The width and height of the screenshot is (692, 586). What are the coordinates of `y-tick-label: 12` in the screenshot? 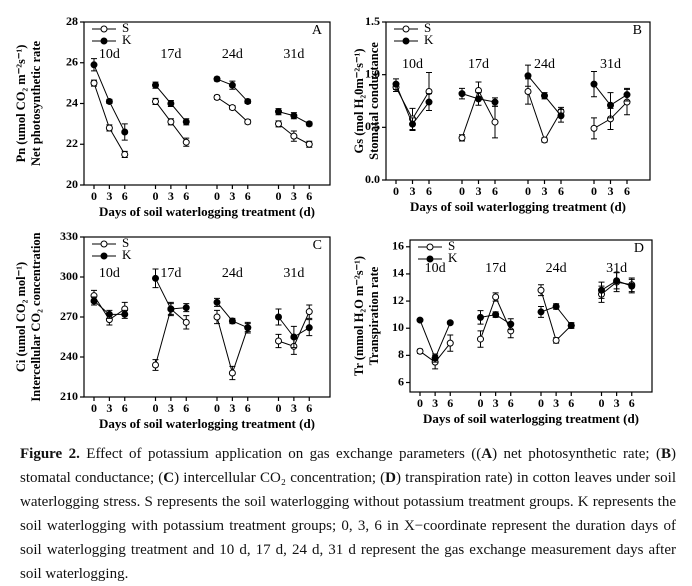 It's located at (398, 300).